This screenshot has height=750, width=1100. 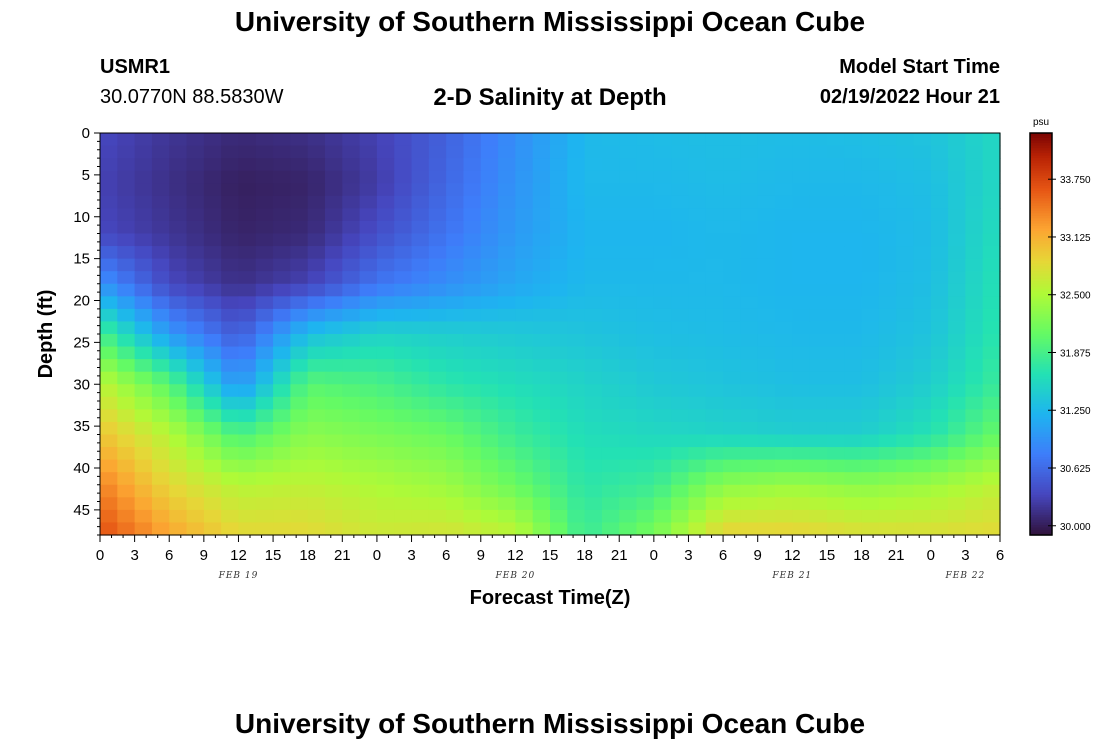 What do you see at coordinates (965, 576) in the screenshot?
I see `date-label: FEB 22` at bounding box center [965, 576].